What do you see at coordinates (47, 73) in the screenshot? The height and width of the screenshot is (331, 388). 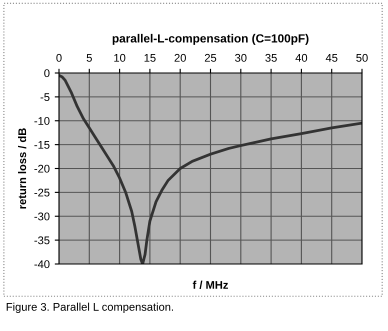 I see `y-tick-label: 0` at bounding box center [47, 73].